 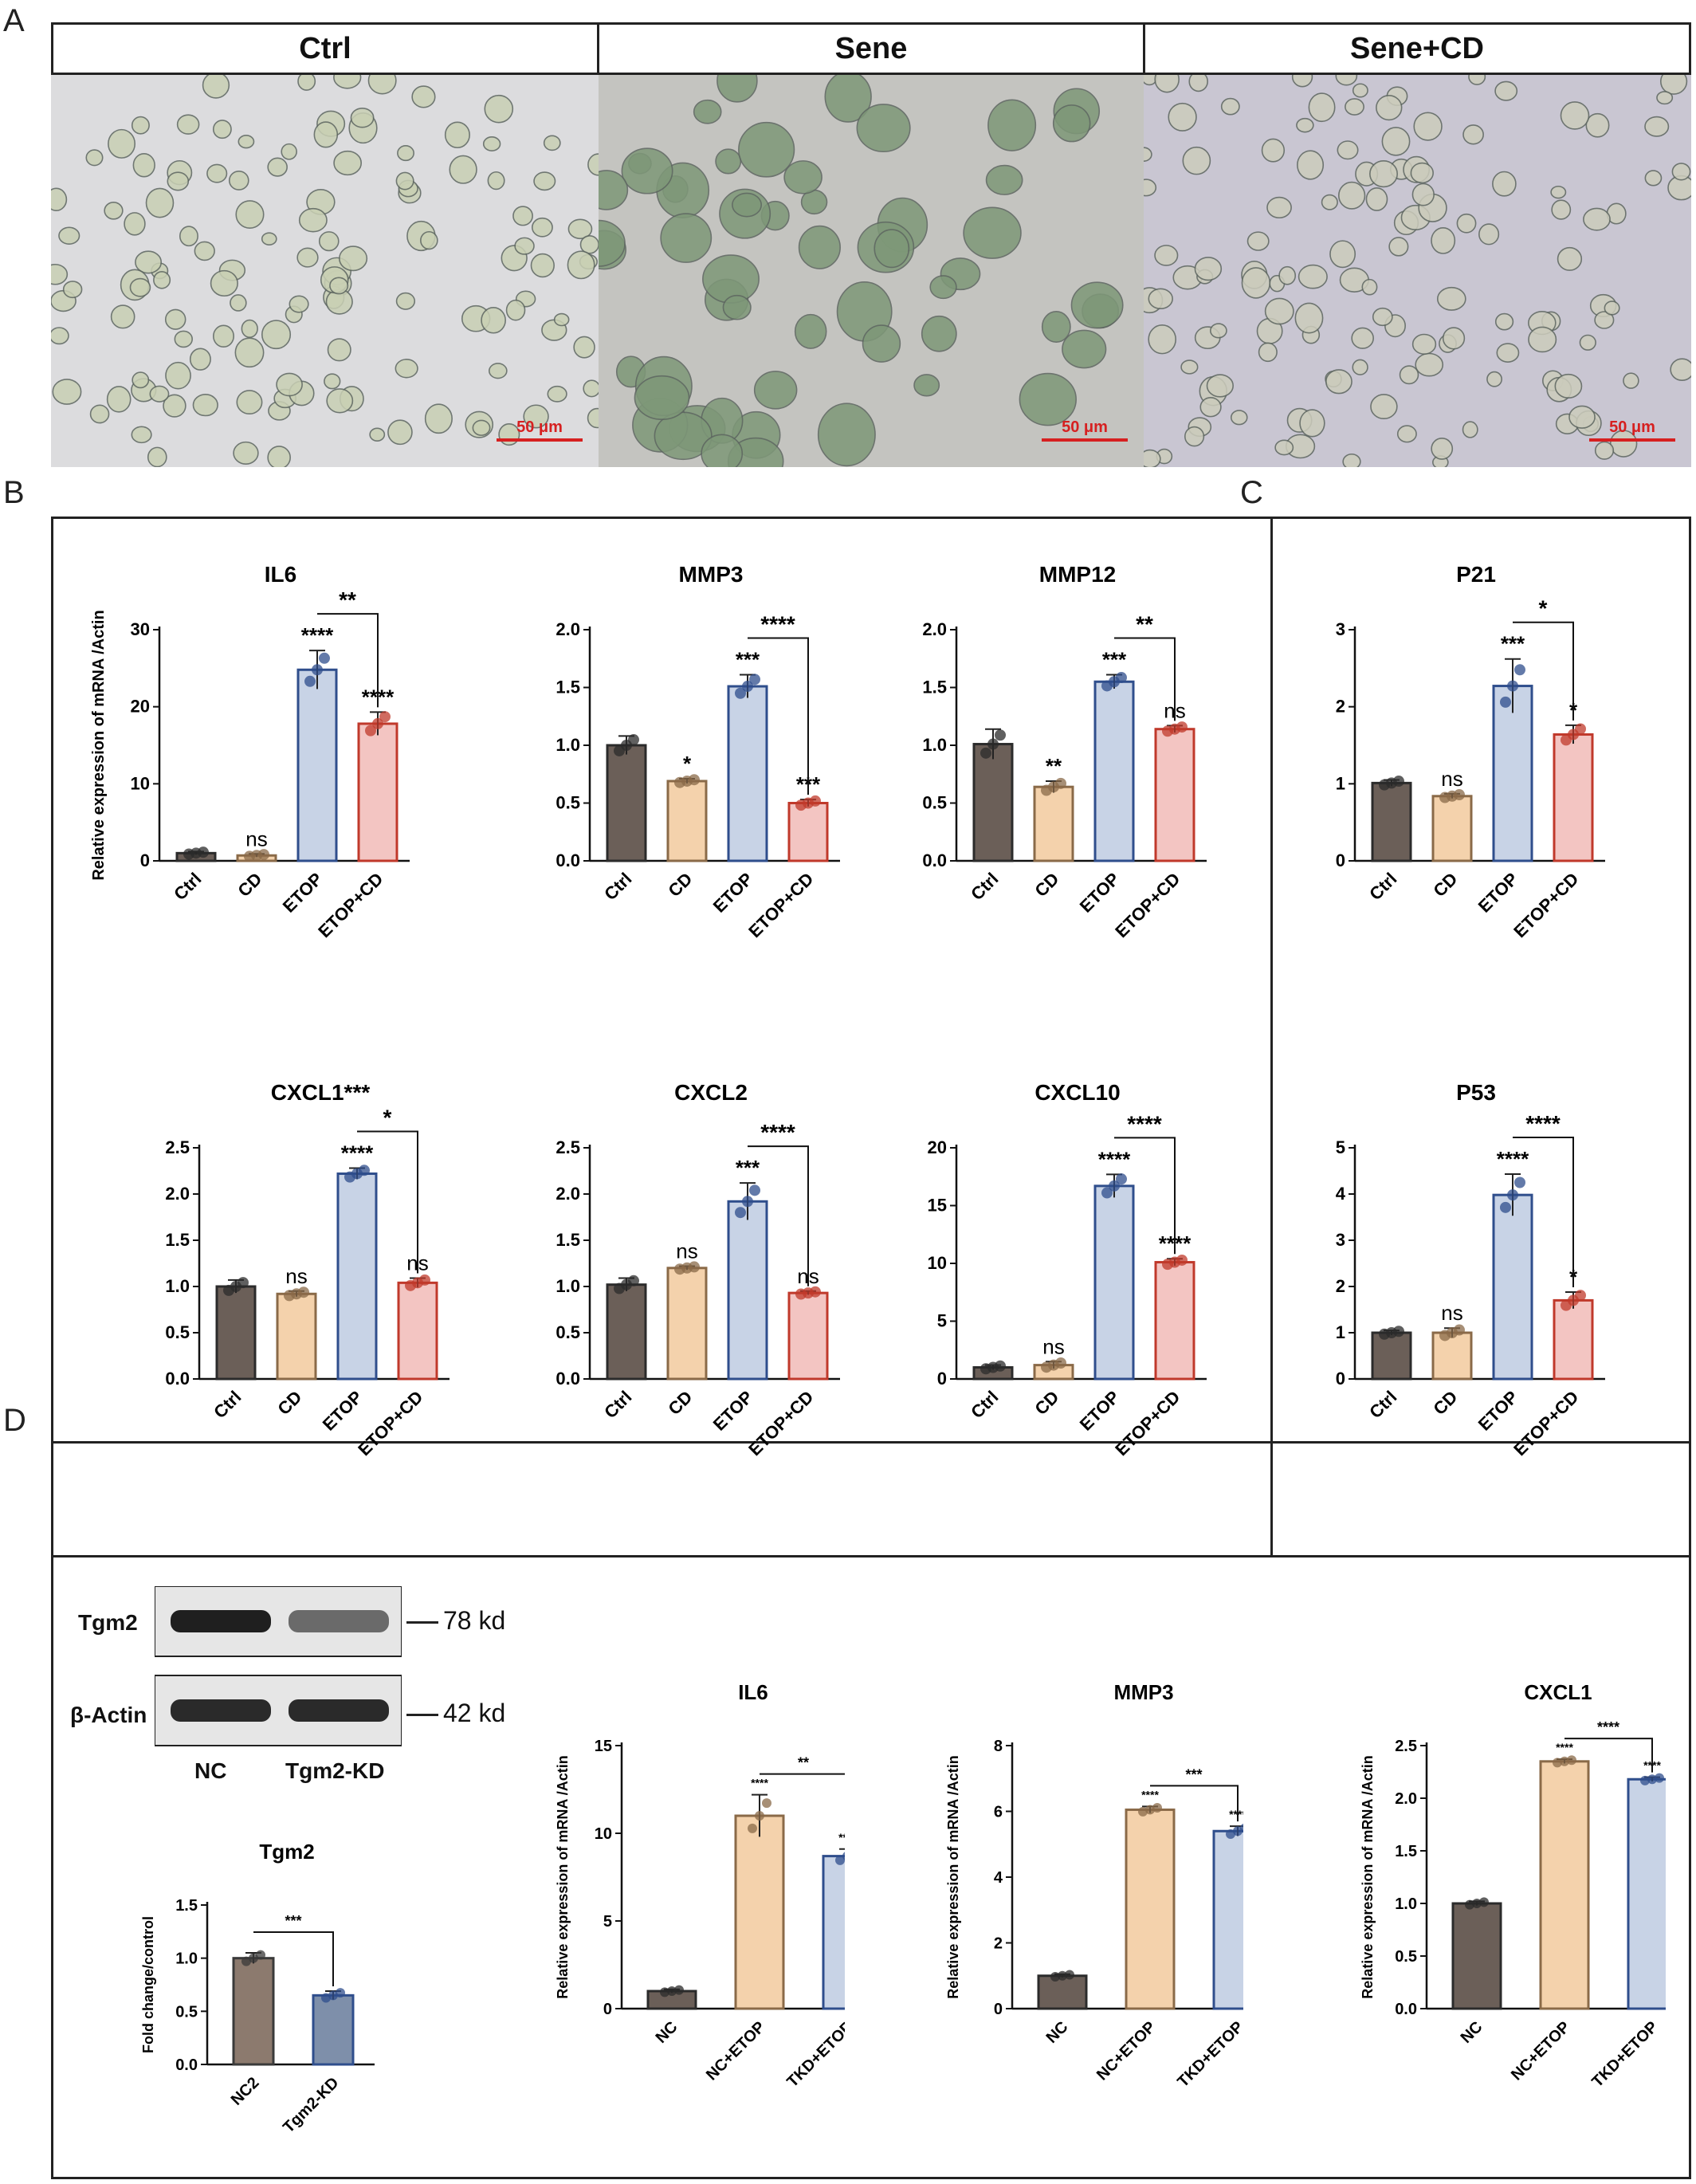 I want to click on y-tick-label: 5, so click(x=942, y=1321).